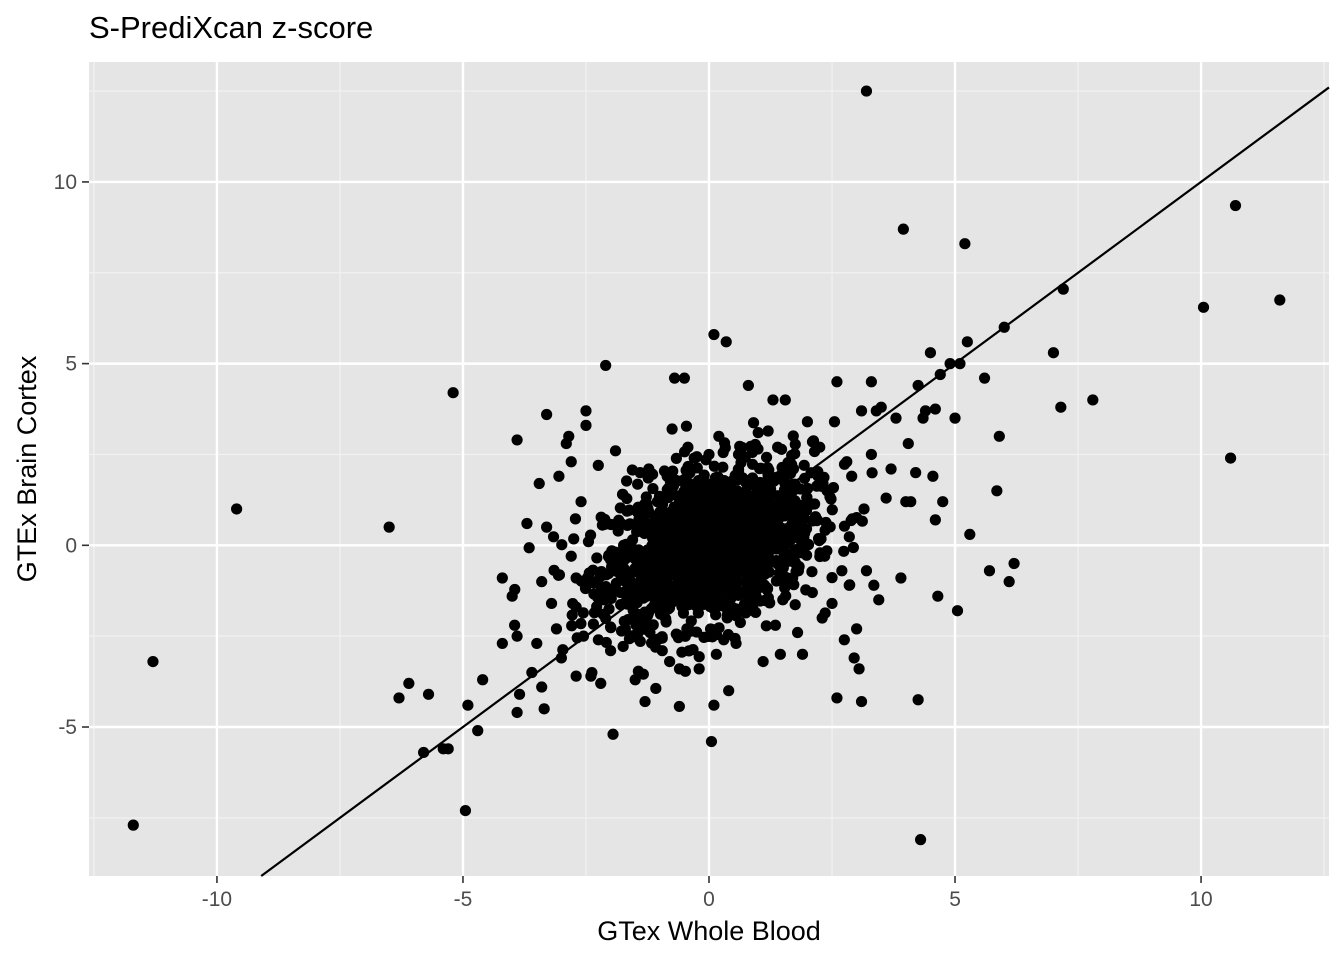  What do you see at coordinates (71, 364) in the screenshot?
I see `y-tick-label: 5` at bounding box center [71, 364].